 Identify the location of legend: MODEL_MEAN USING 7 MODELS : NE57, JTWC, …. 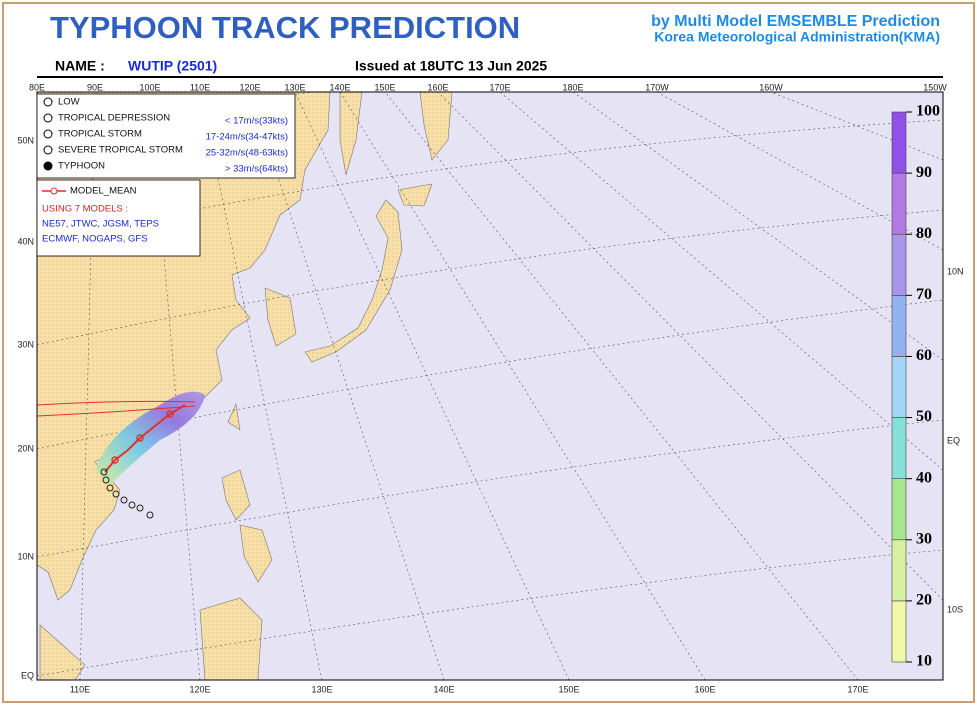
(166, 175).